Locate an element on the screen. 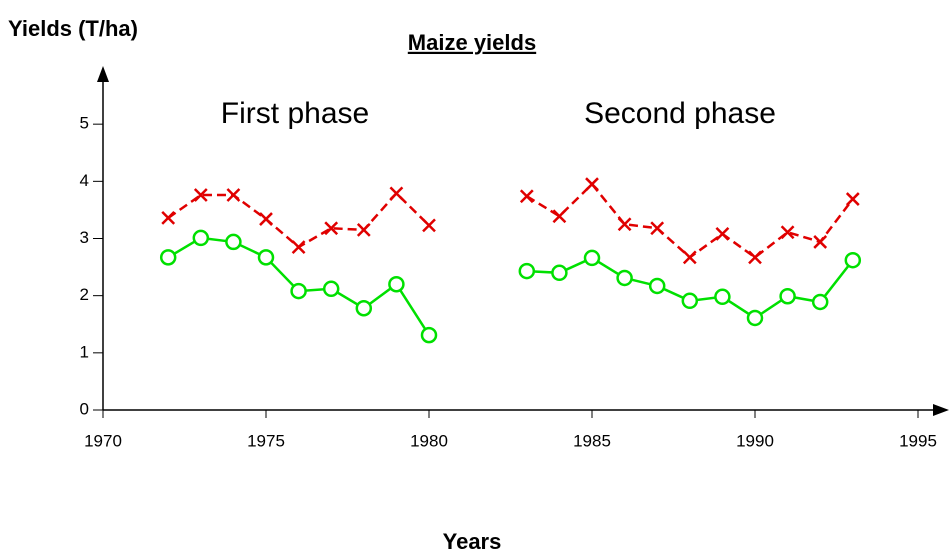 The height and width of the screenshot is (553, 951). x-tick-label: 1970 is located at coordinates (103, 440).